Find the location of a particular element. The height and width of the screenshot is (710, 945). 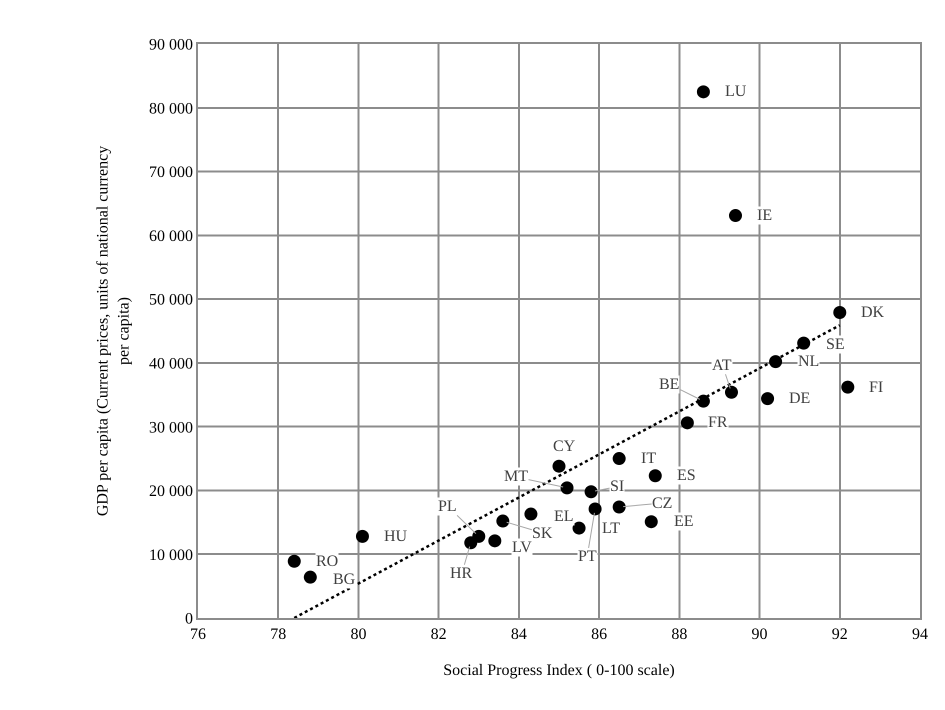

y-tick-label: 60 000 is located at coordinates (171, 236).